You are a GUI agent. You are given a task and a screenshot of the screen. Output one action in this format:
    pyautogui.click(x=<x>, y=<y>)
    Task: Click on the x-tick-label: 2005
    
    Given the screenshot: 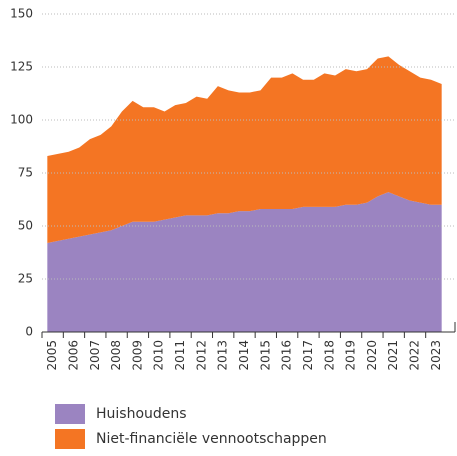 What is the action you would take?
    pyautogui.click(x=52, y=355)
    